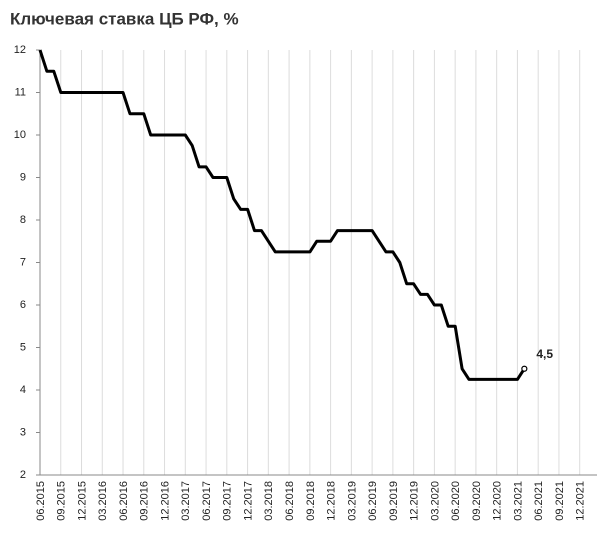 This screenshot has height=545, width=600. What do you see at coordinates (23, 432) in the screenshot?
I see `y-tick-label: 3` at bounding box center [23, 432].